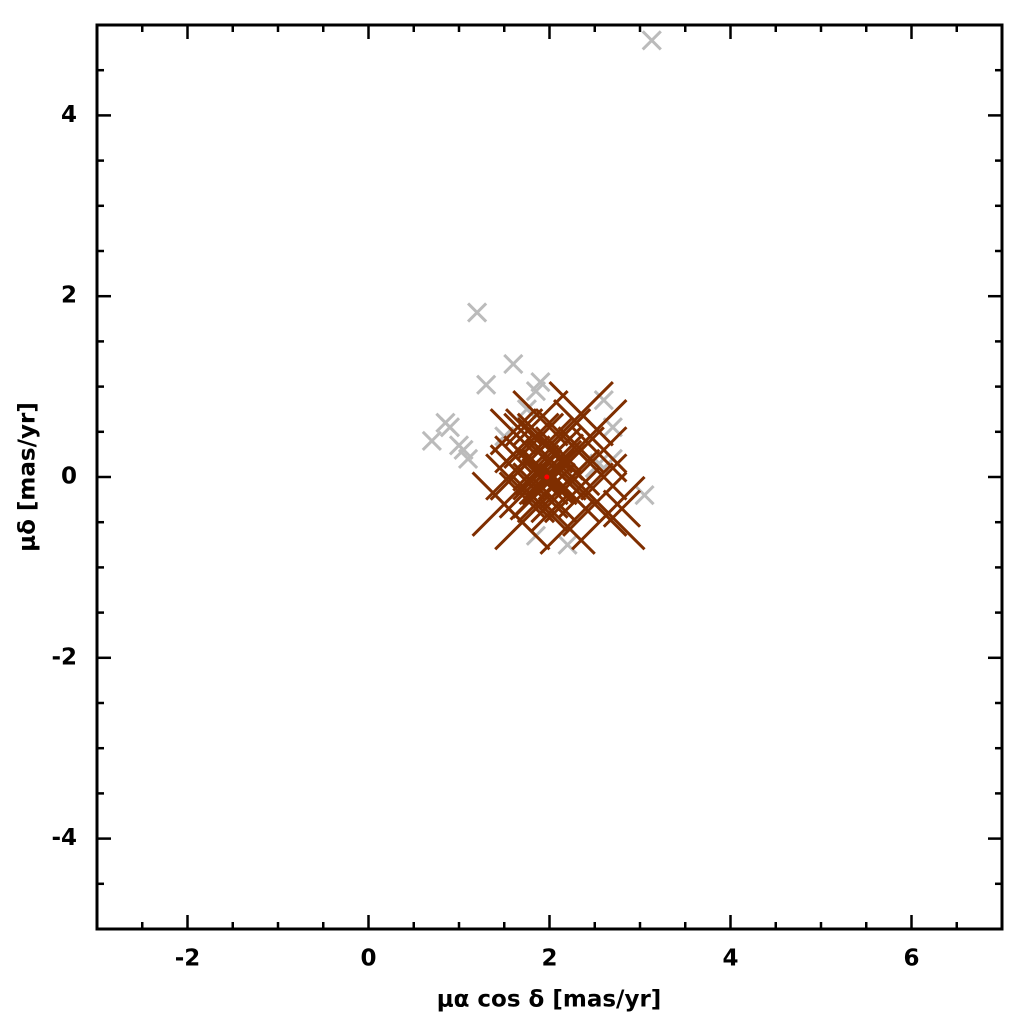 The width and height of the screenshot is (1024, 1024). I want to click on y-axis-label: μδ [mas/yr], so click(28, 477).